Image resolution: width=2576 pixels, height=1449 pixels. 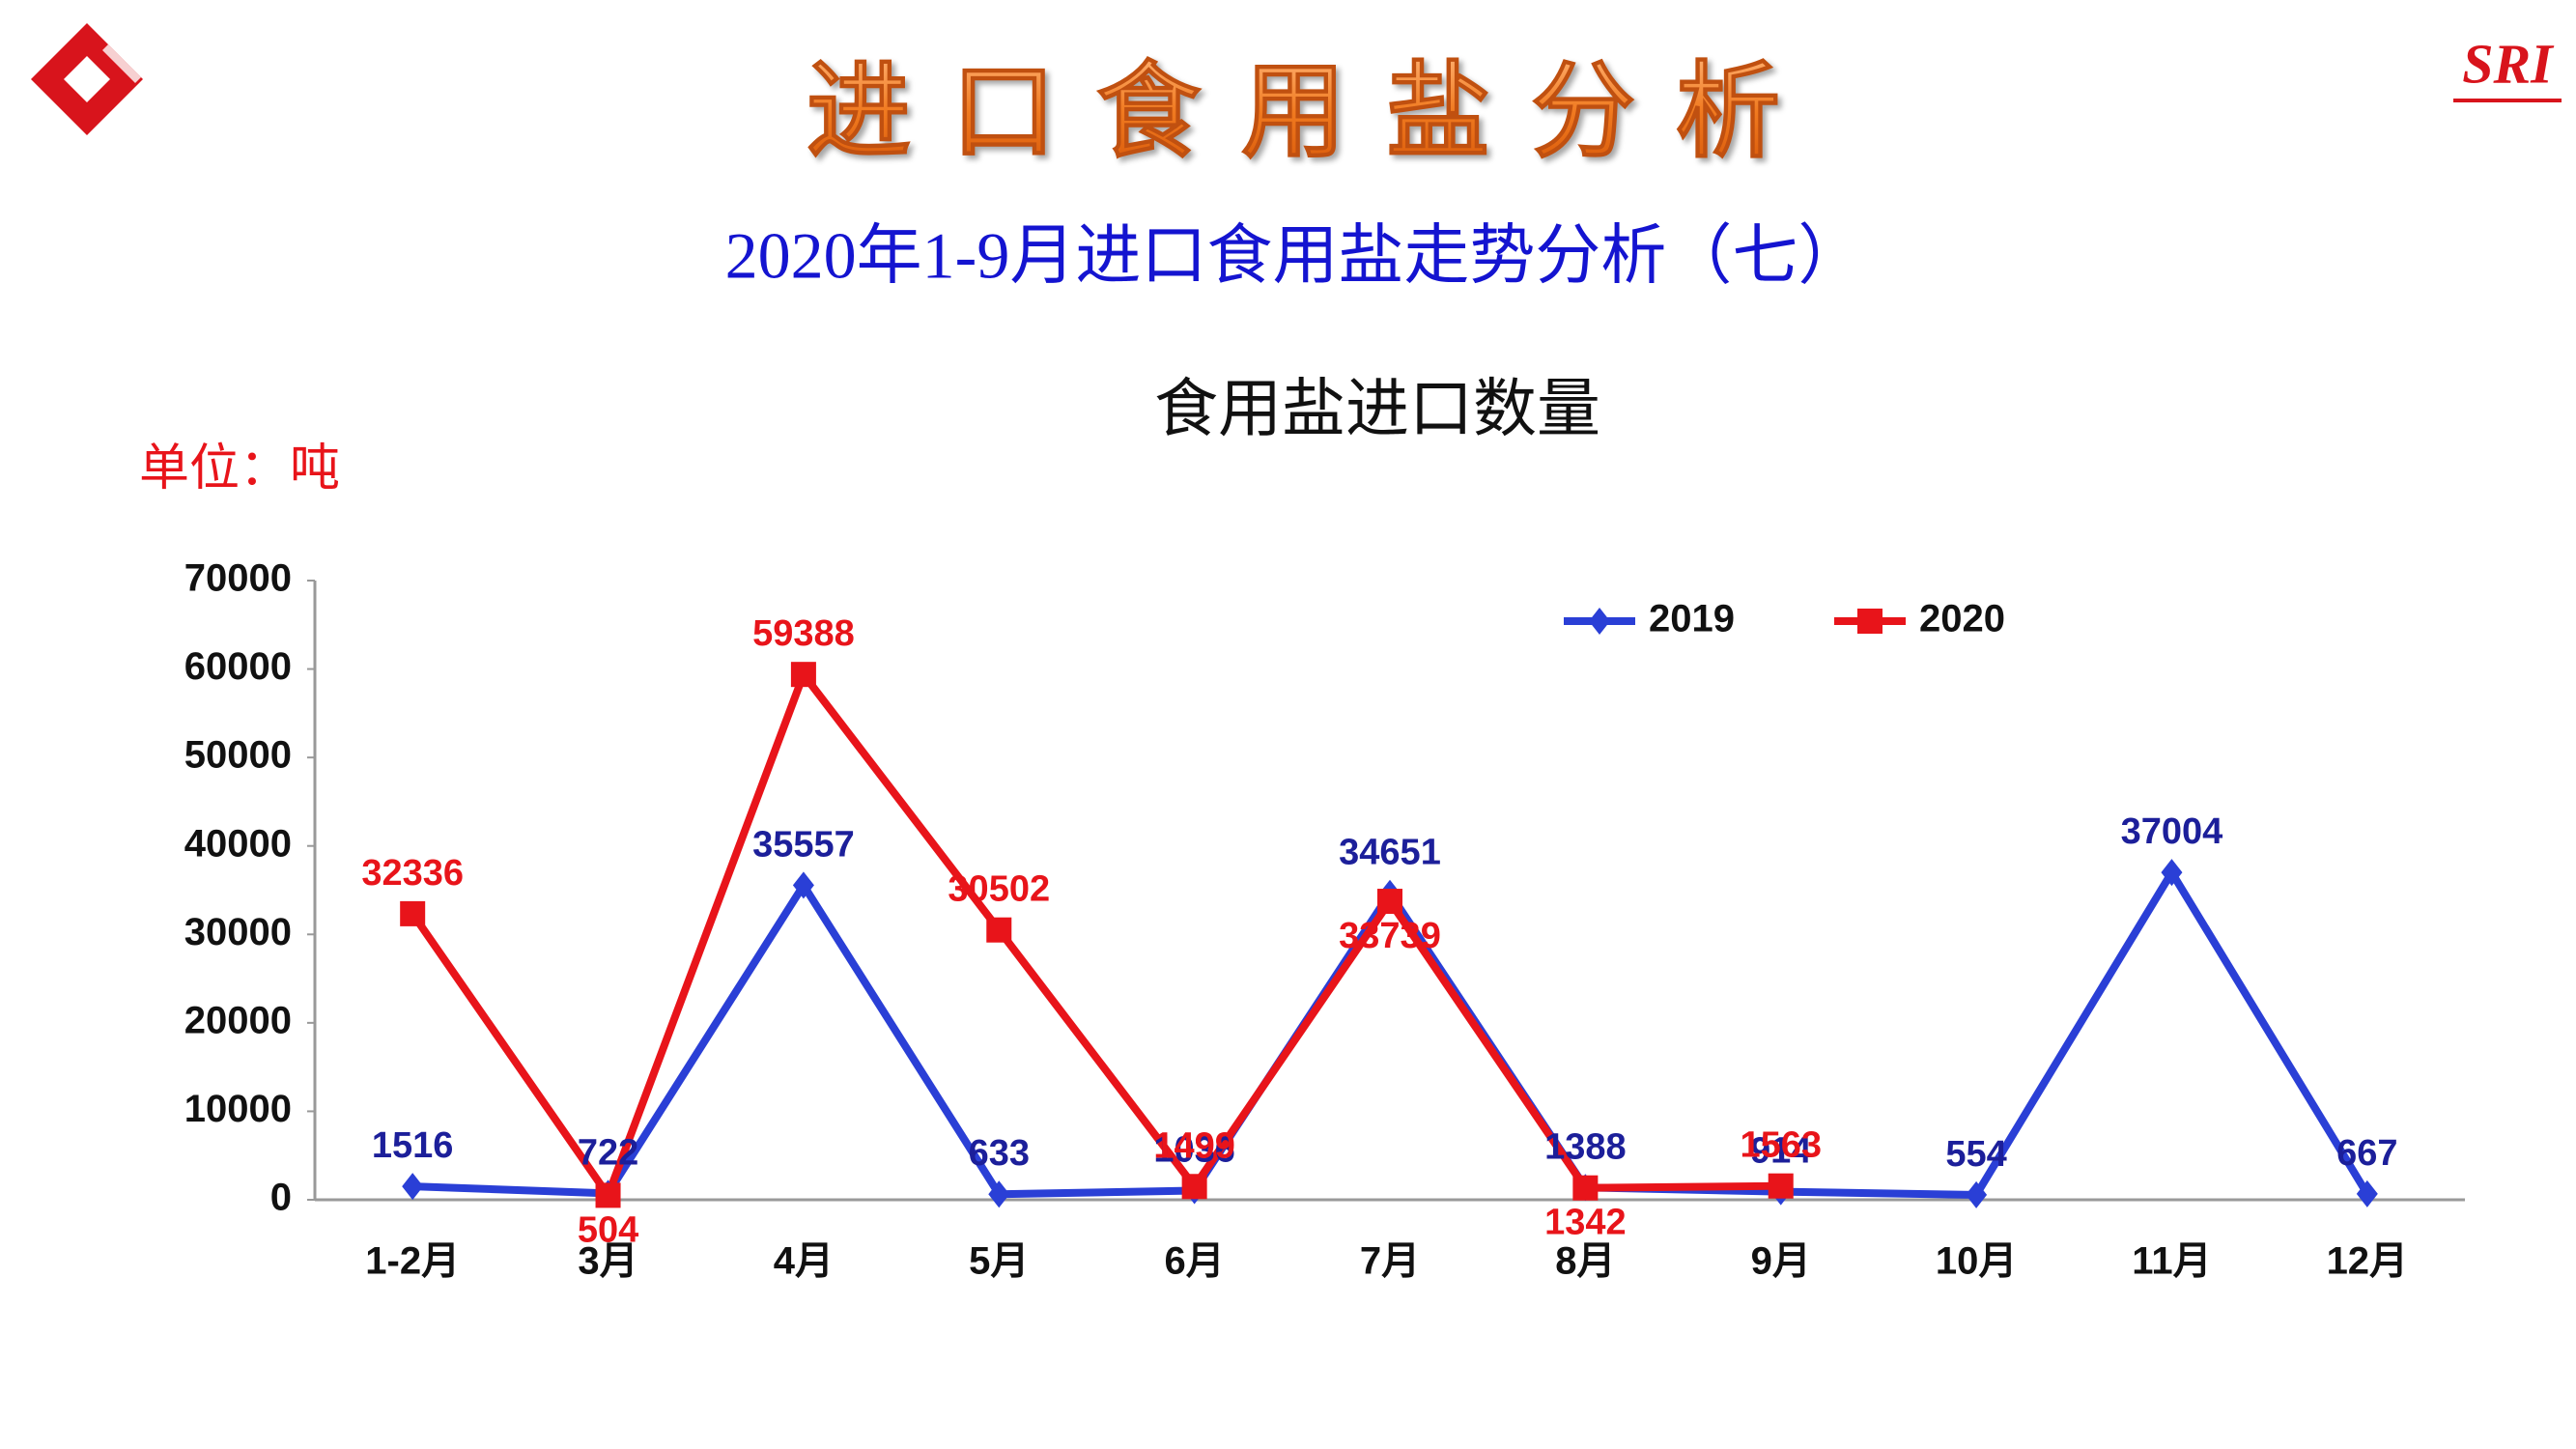 What do you see at coordinates (608, 1229) in the screenshot?
I see `data-label: 504` at bounding box center [608, 1229].